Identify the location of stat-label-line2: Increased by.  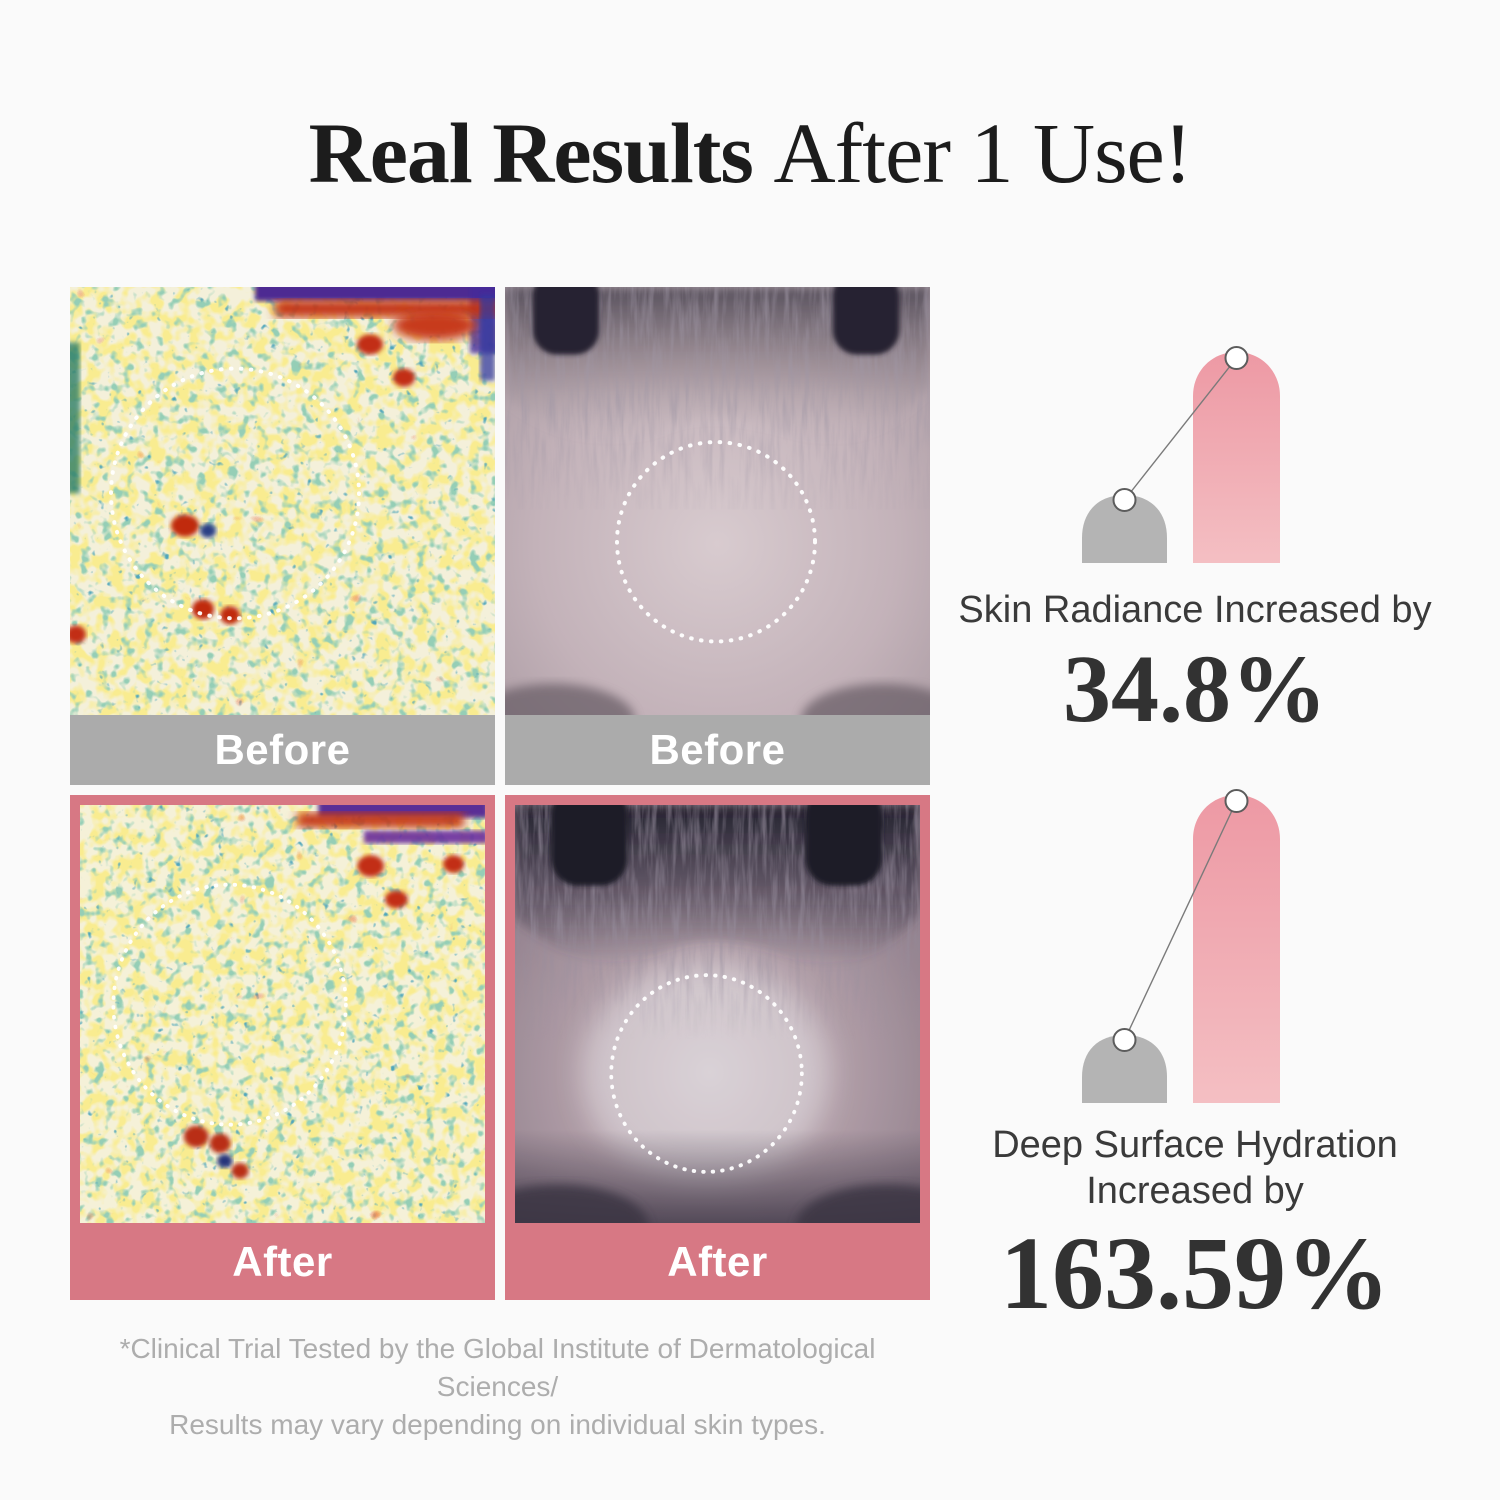
(1195, 1191).